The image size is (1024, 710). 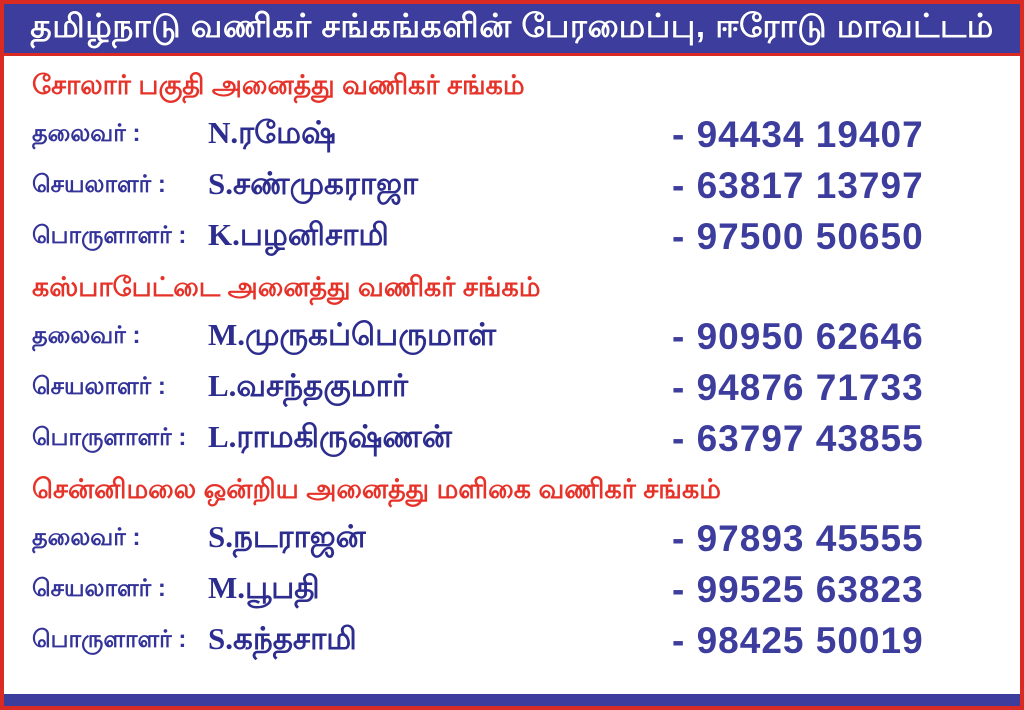 I want to click on phone-number: - 97500 50650, so click(x=798, y=236).